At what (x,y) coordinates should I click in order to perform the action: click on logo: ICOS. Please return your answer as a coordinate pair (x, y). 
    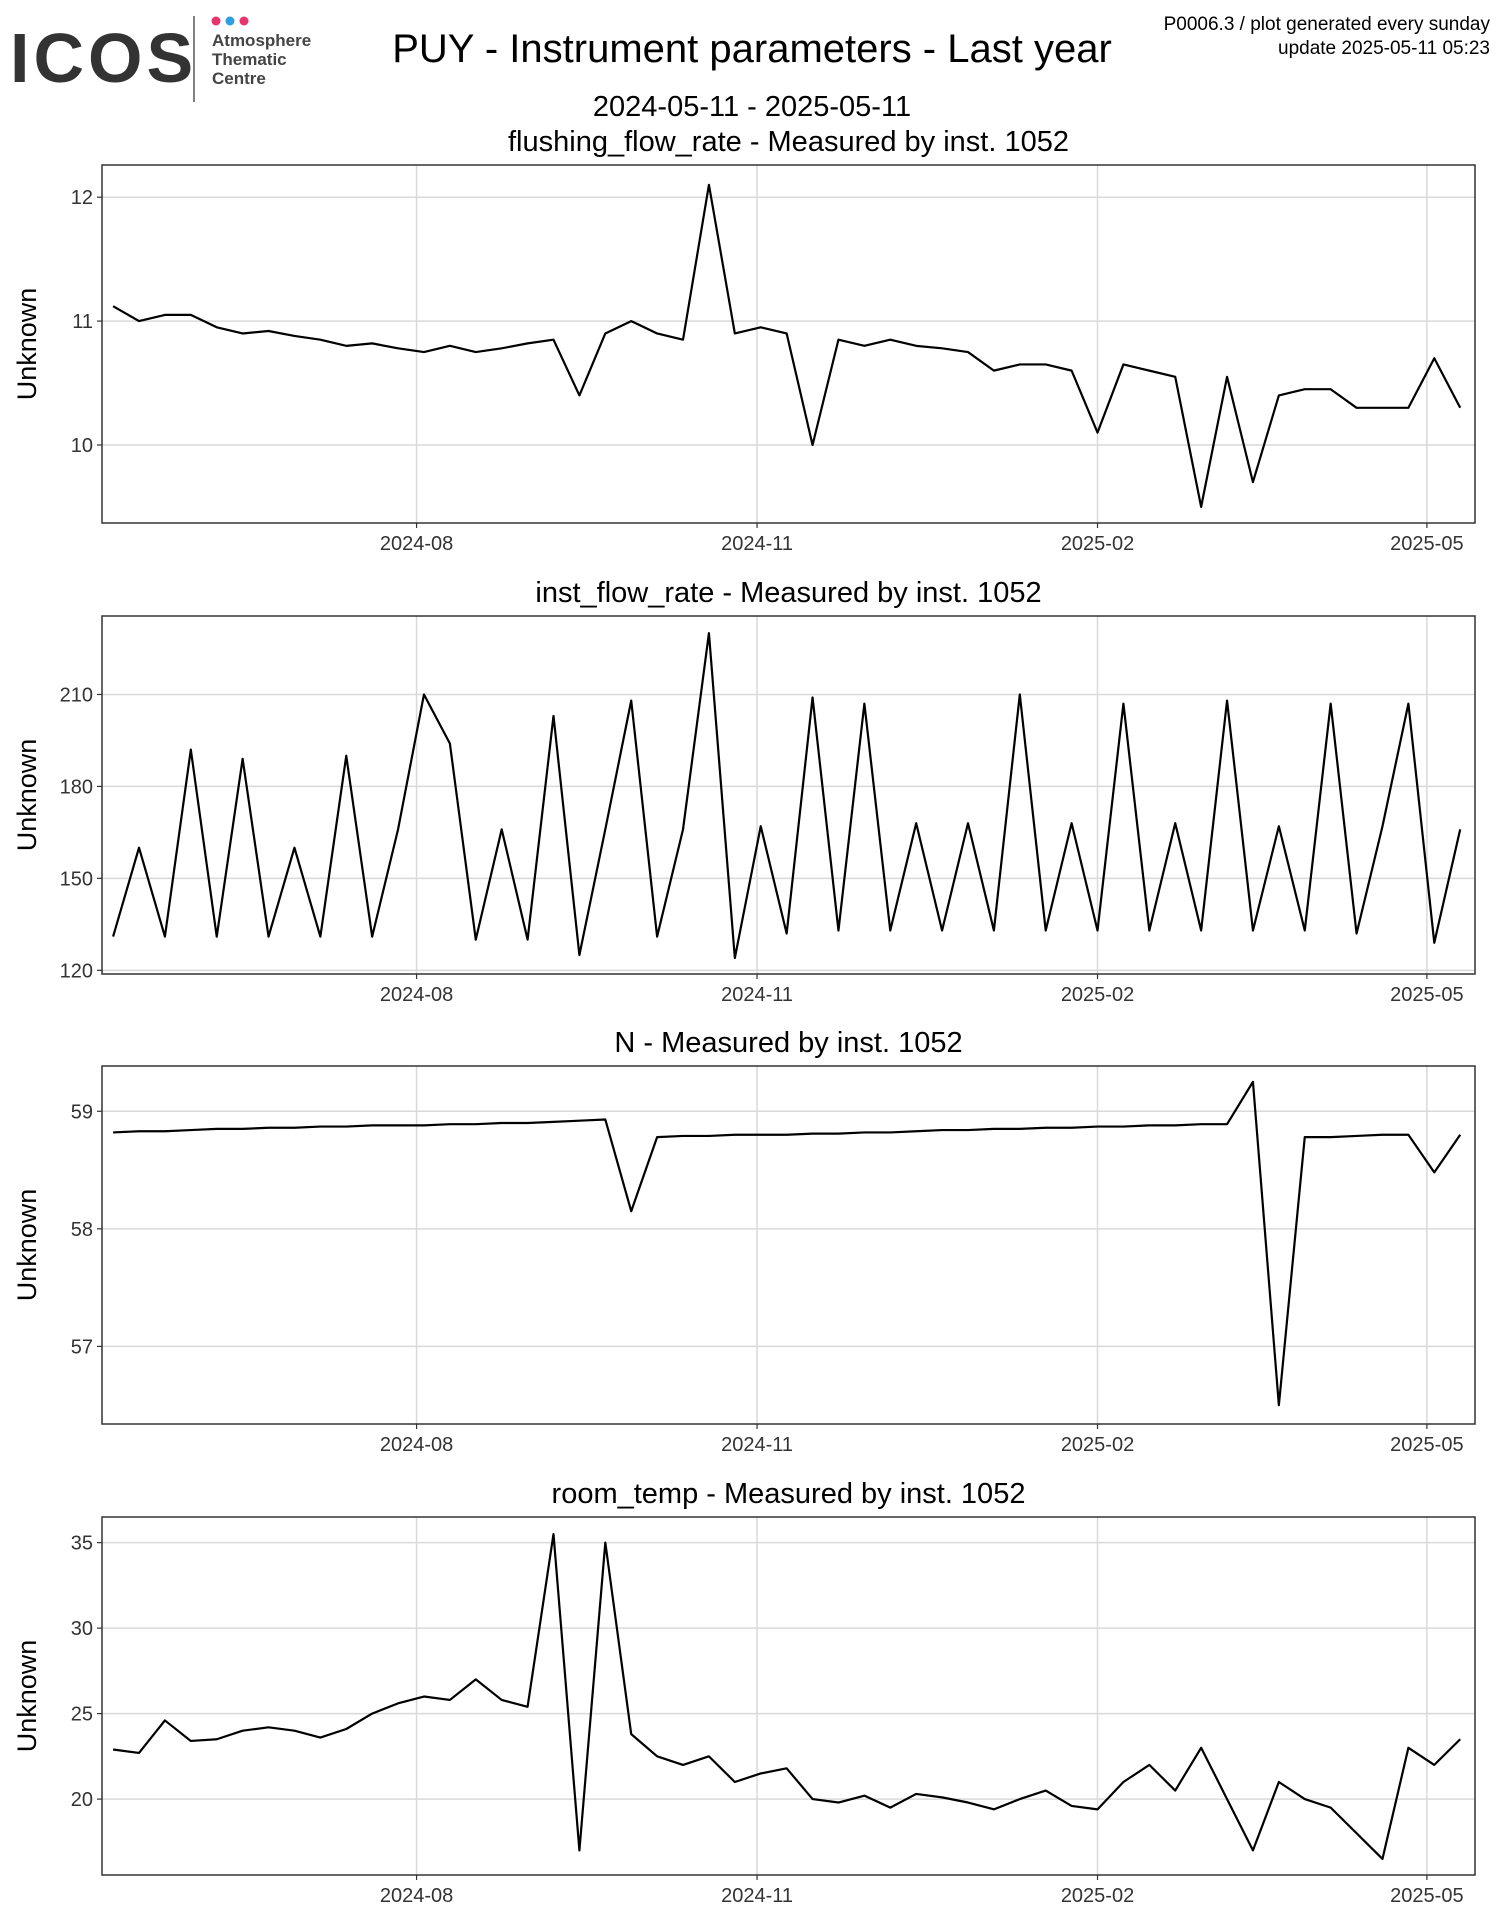
    Looking at the image, I should click on (103, 58).